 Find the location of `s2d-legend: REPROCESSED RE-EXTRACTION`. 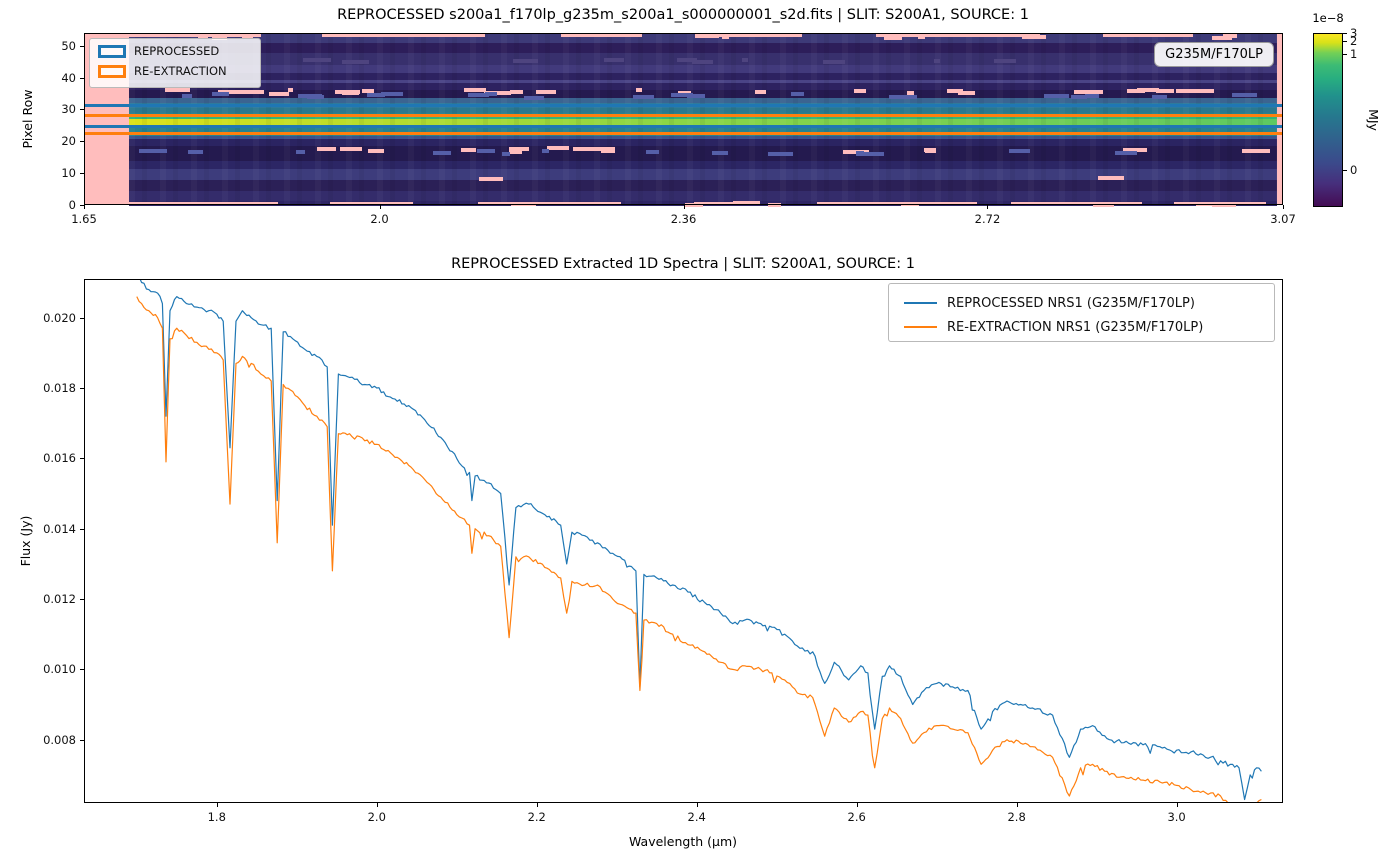

s2d-legend: REPROCESSED RE-EXTRACTION is located at coordinates (175, 63).